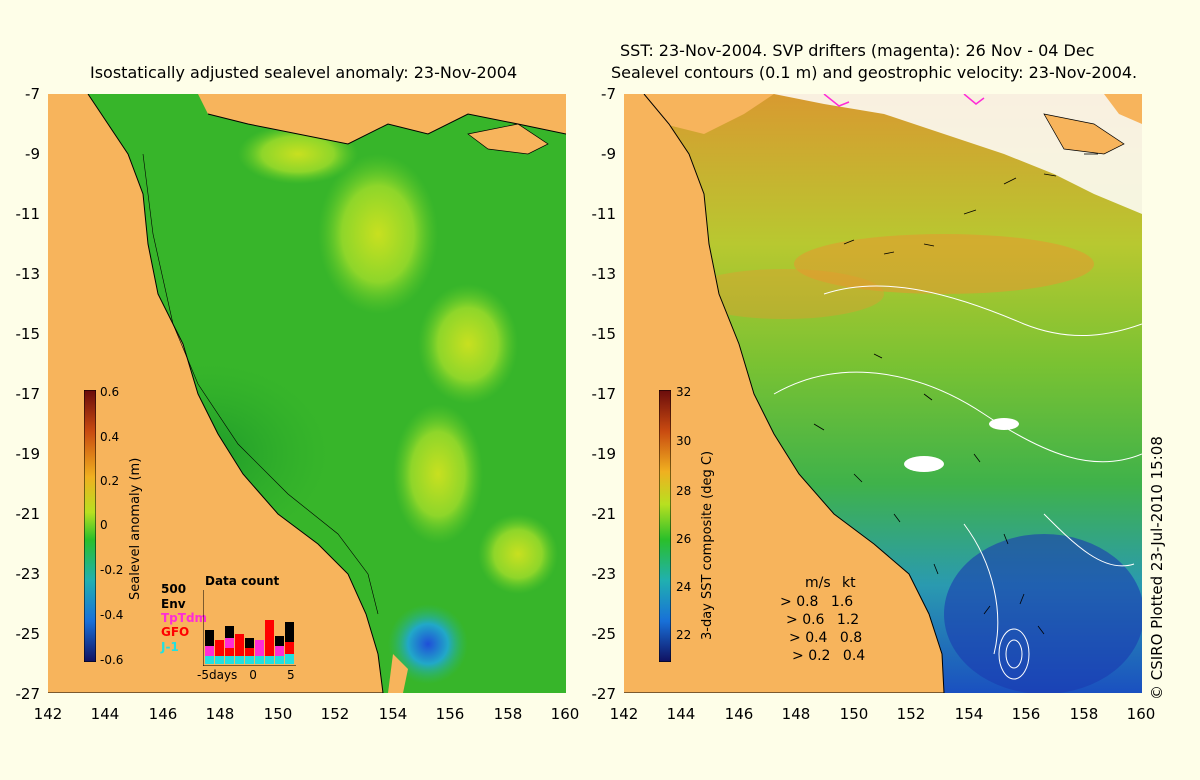 This screenshot has height=780, width=1200. Describe the element at coordinates (955, 394) in the screenshot. I see `velocity-arrows` at that location.